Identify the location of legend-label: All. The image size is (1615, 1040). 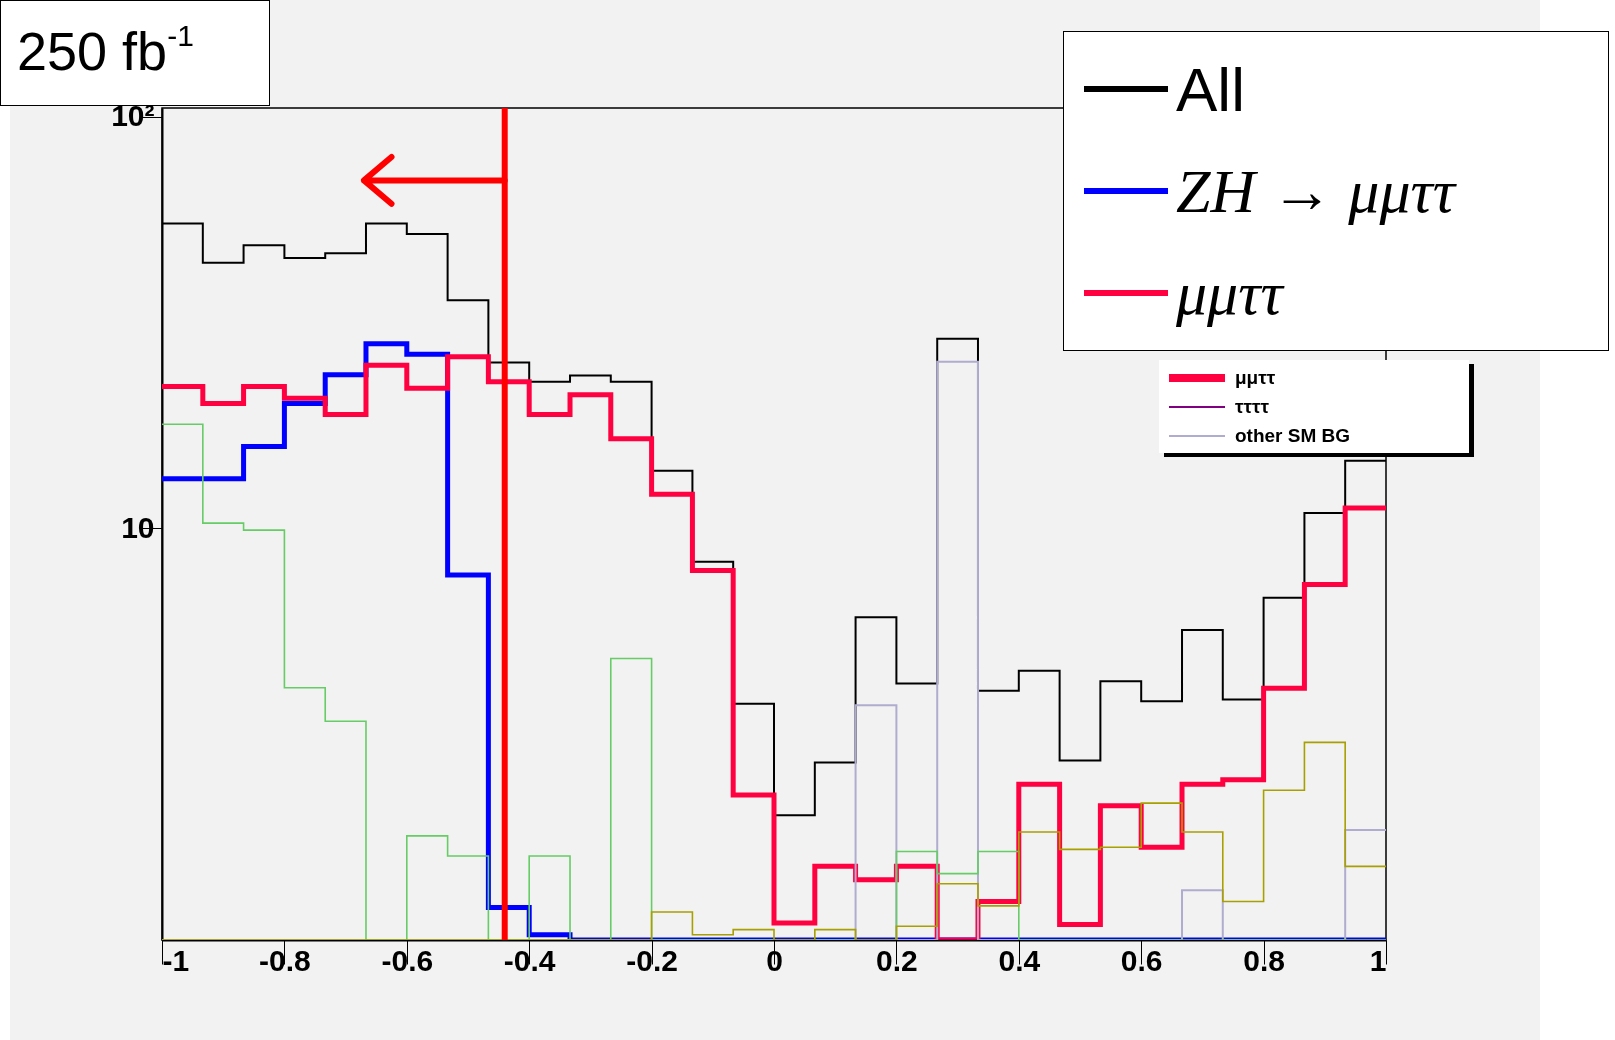
(1210, 89).